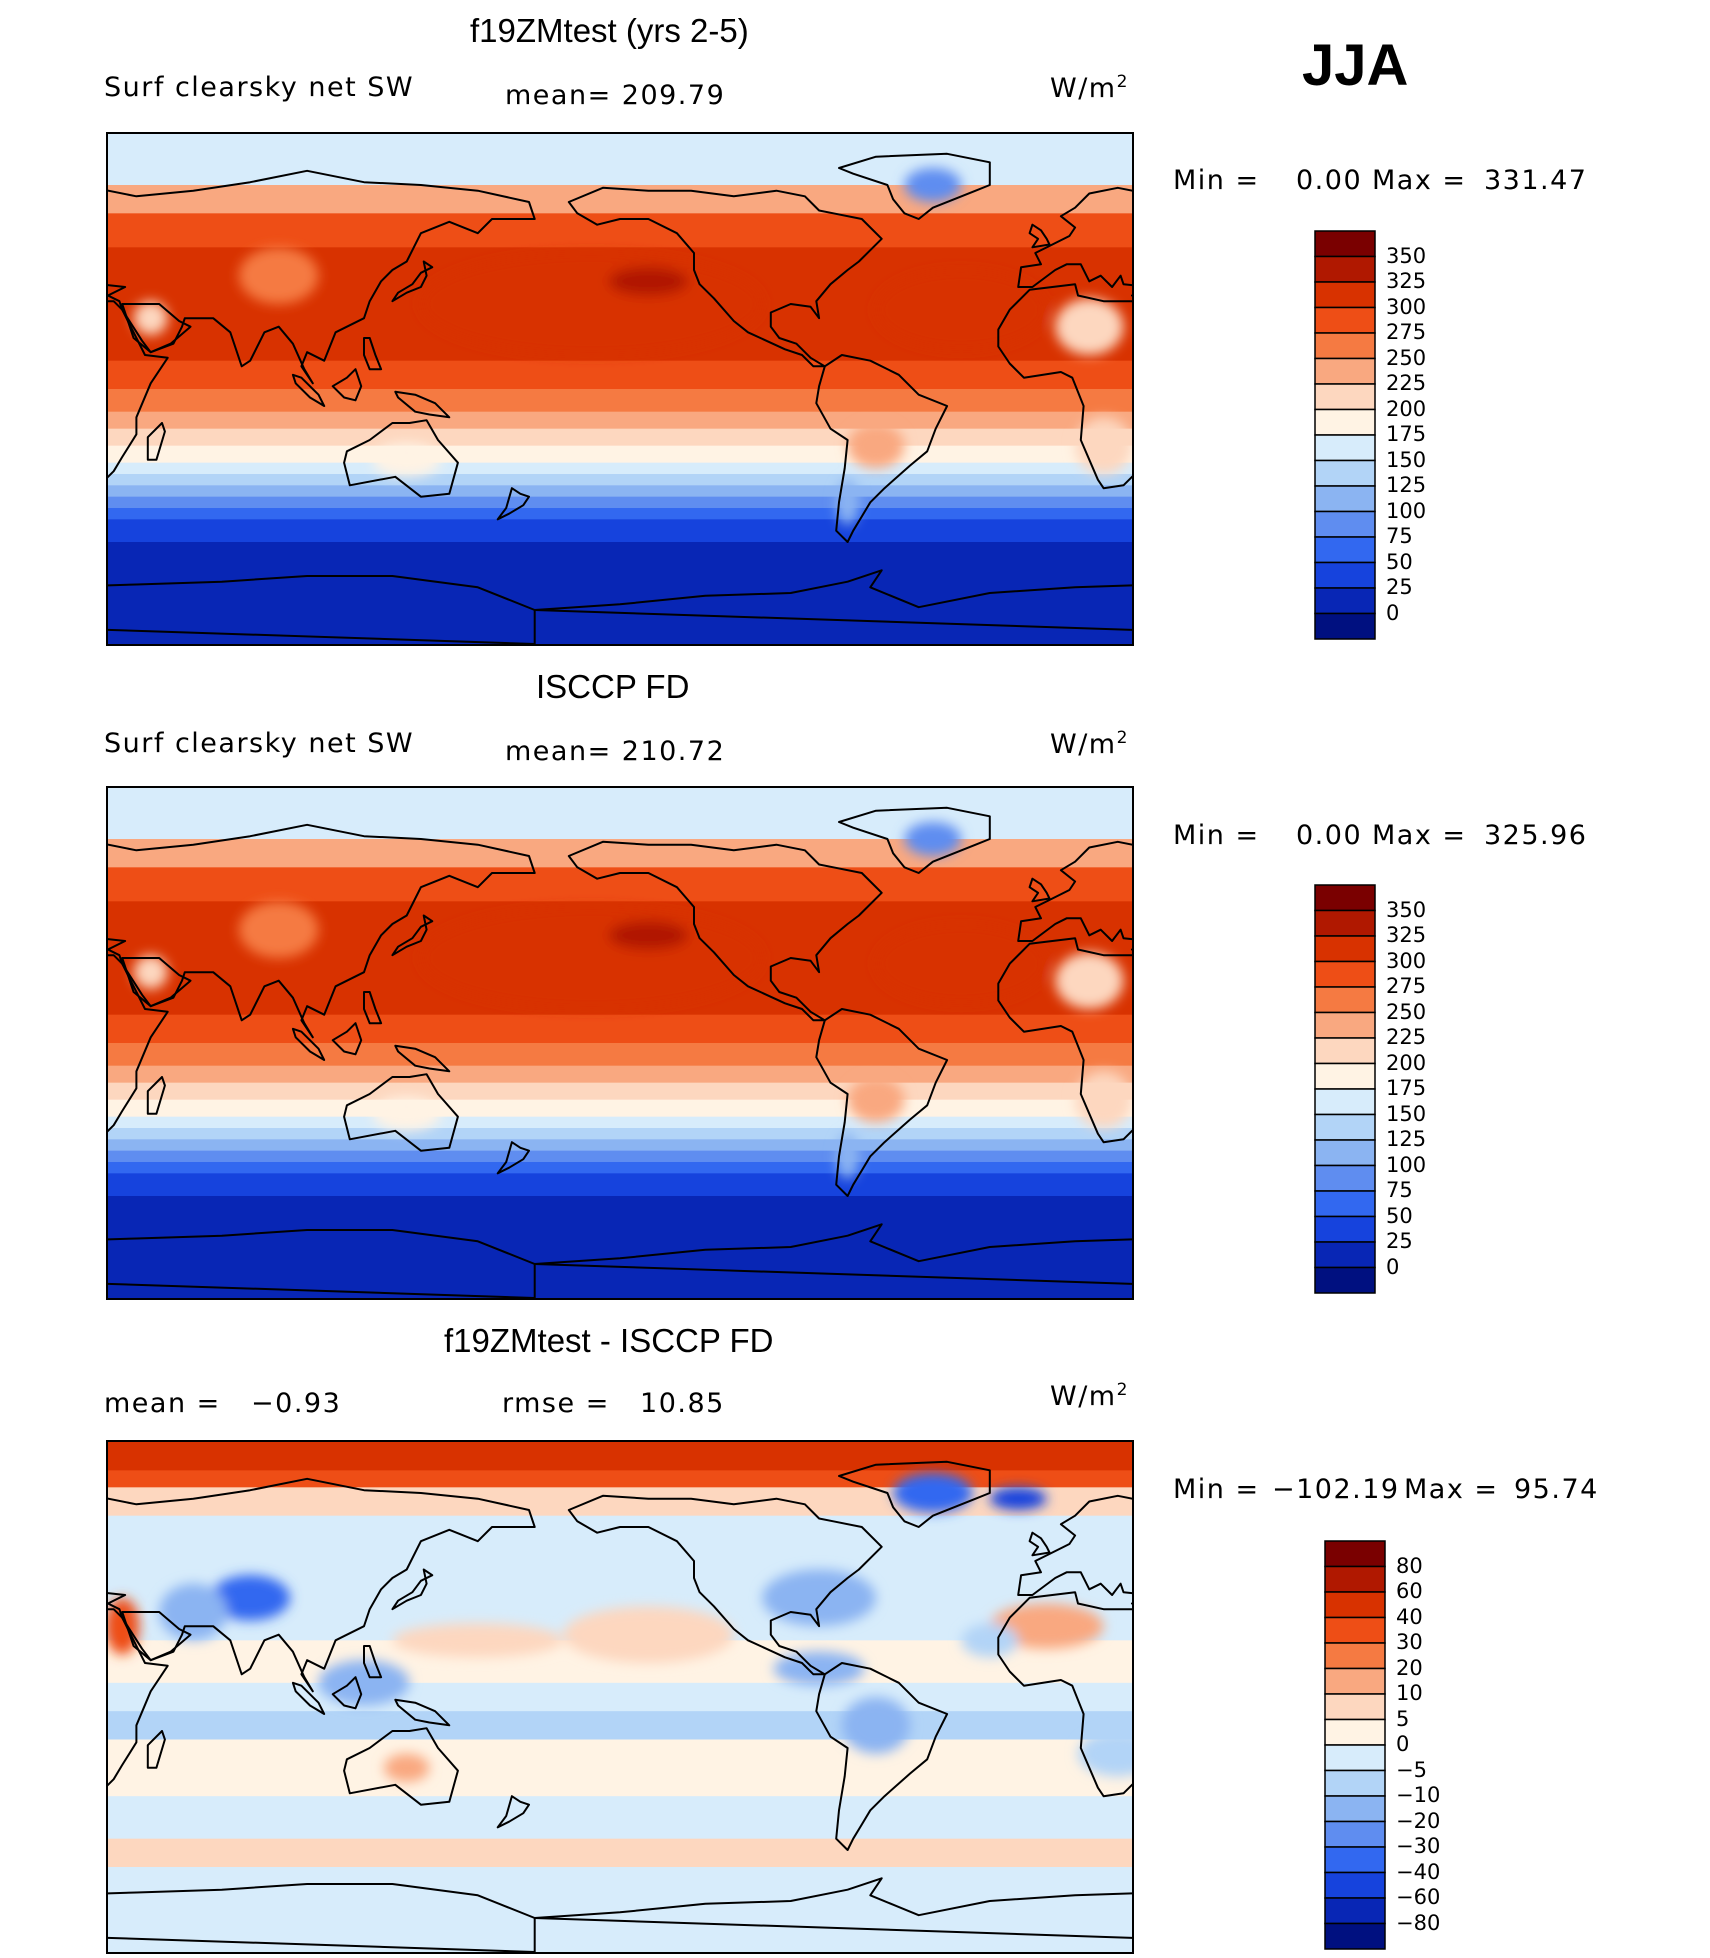 This screenshot has width=1710, height=1958. What do you see at coordinates (156, 1095) in the screenshot?
I see `coastline-madagascar` at bounding box center [156, 1095].